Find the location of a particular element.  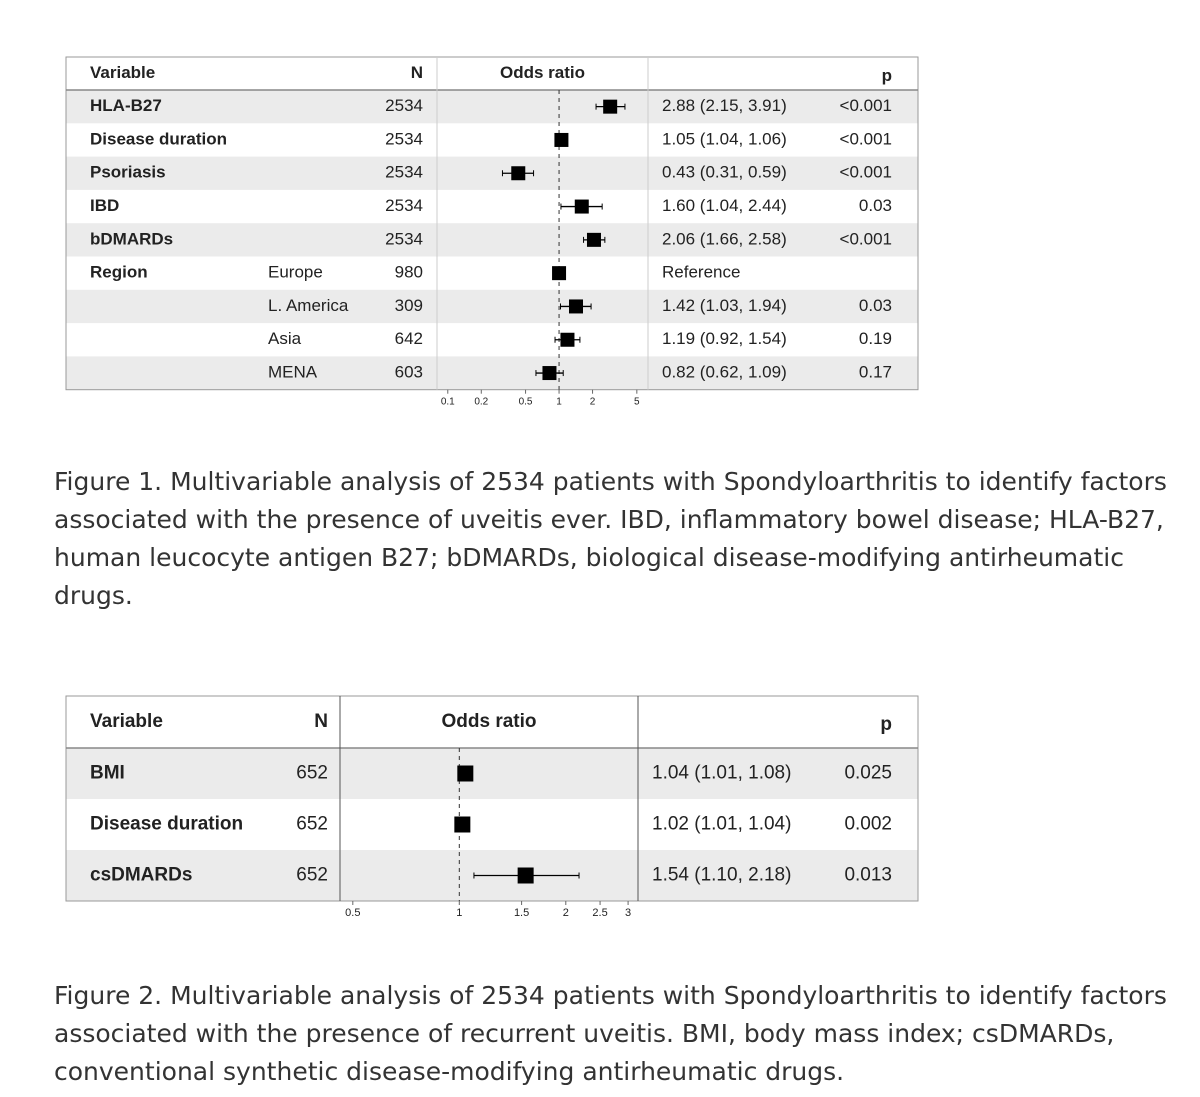

subgroup: L. America is located at coordinates (308, 305).